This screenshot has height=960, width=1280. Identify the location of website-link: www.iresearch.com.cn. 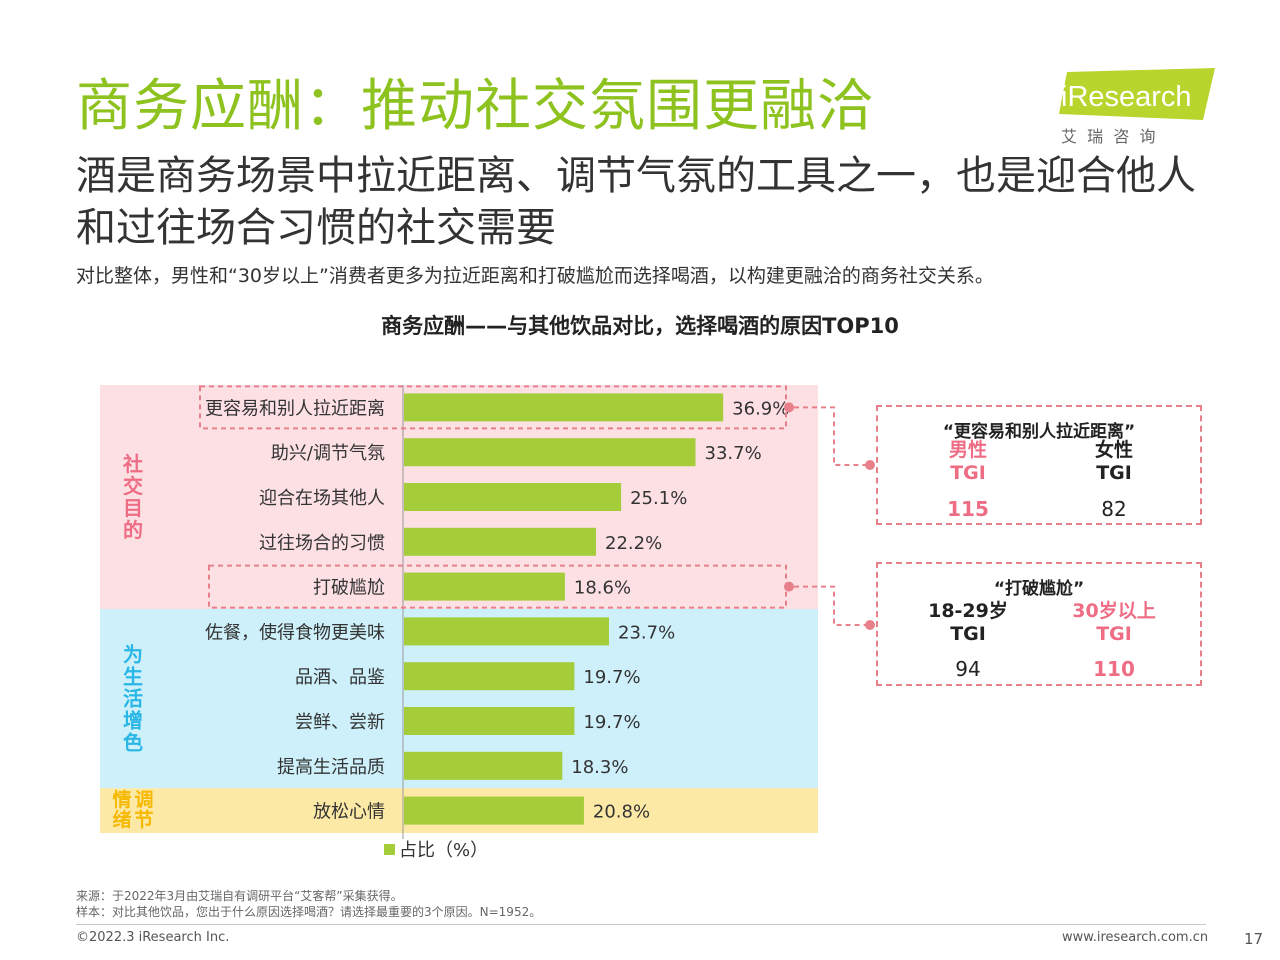
(1135, 937).